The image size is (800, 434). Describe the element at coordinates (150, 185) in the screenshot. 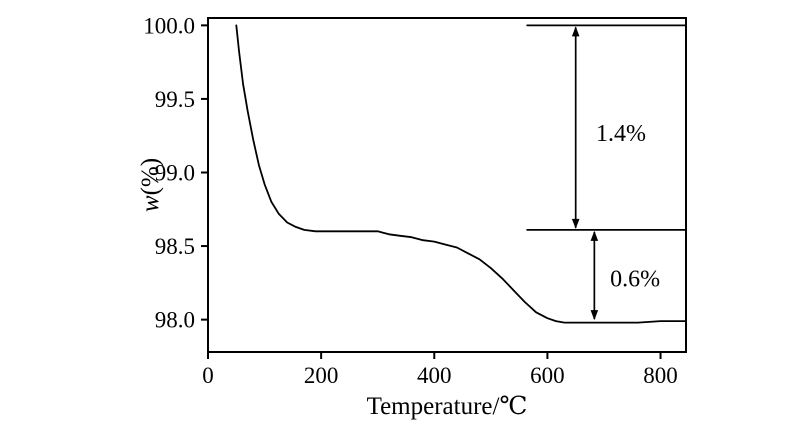

I see `y-axis-label: w(%)` at that location.